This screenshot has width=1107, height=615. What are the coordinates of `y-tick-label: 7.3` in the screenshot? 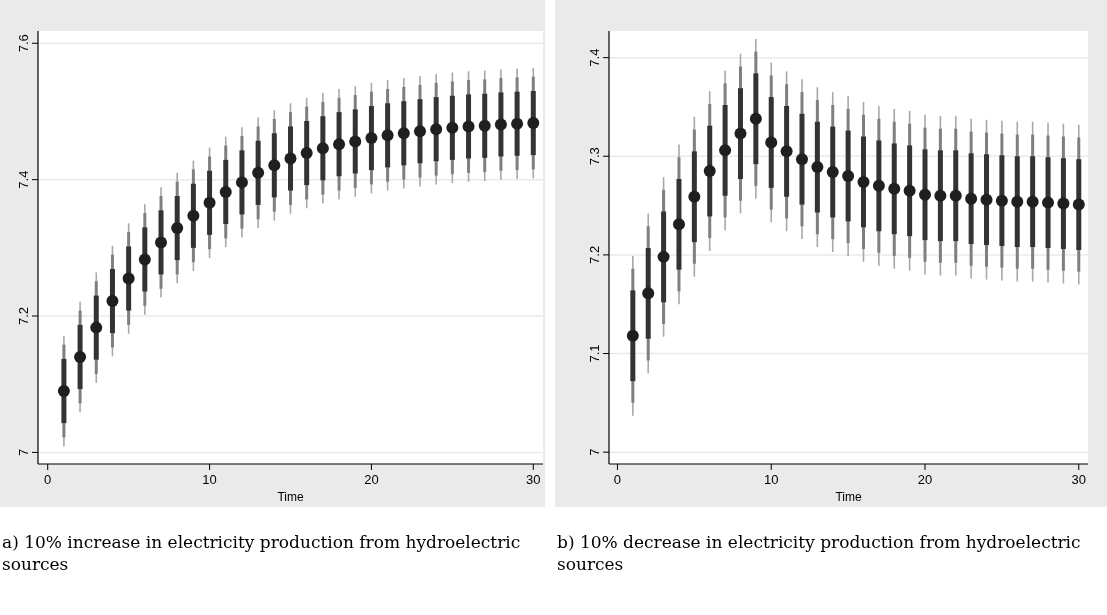 It's located at (594, 156).